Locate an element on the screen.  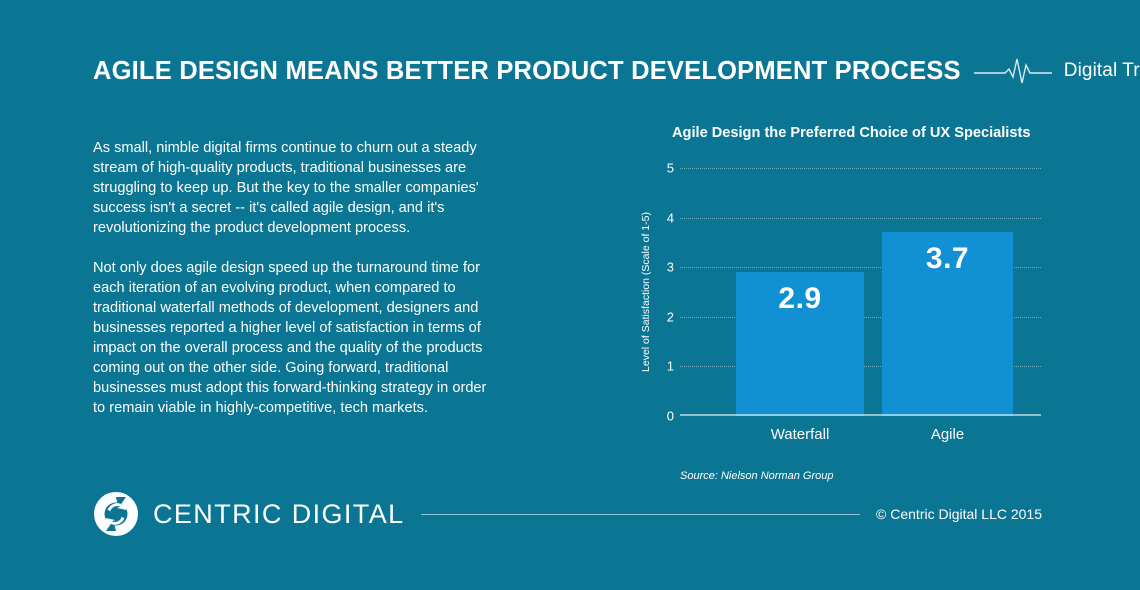
y-tick-label-3: 3 is located at coordinates (670, 267).